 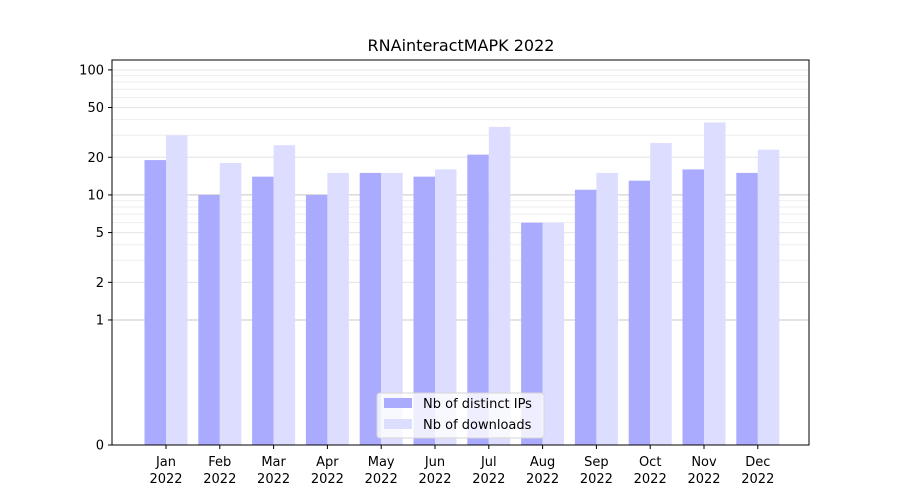 I want to click on legend-box, so click(x=460, y=415).